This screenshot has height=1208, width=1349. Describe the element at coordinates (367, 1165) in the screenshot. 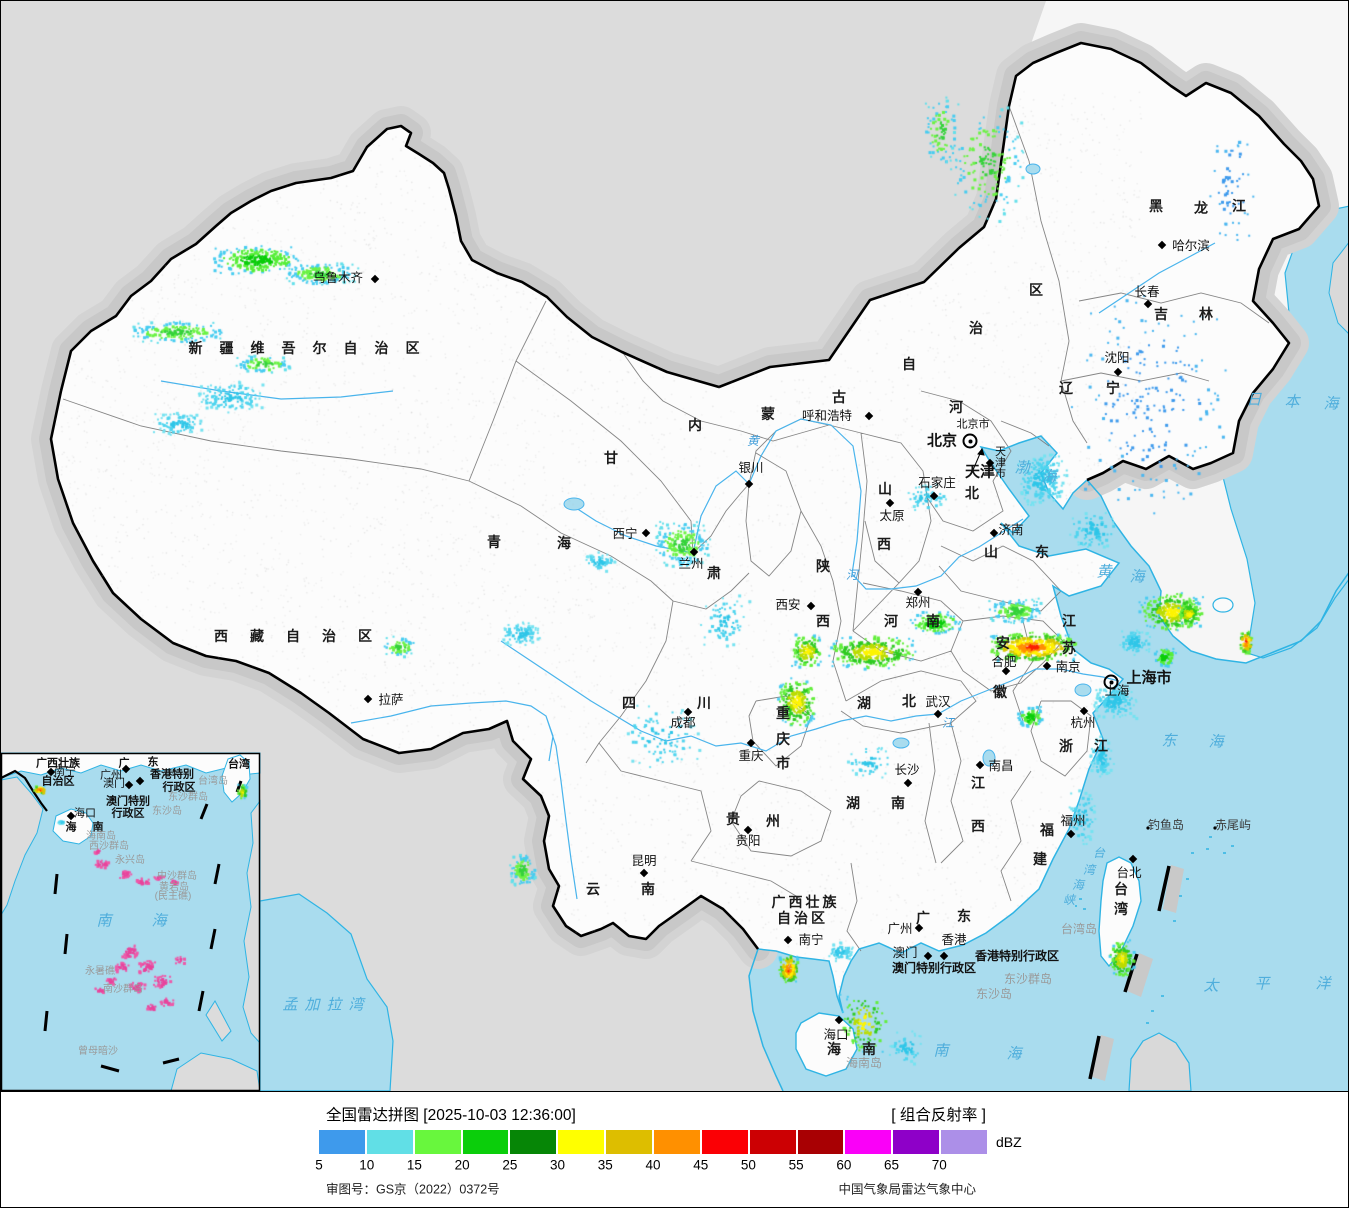

I see `legend-tick: 10` at that location.